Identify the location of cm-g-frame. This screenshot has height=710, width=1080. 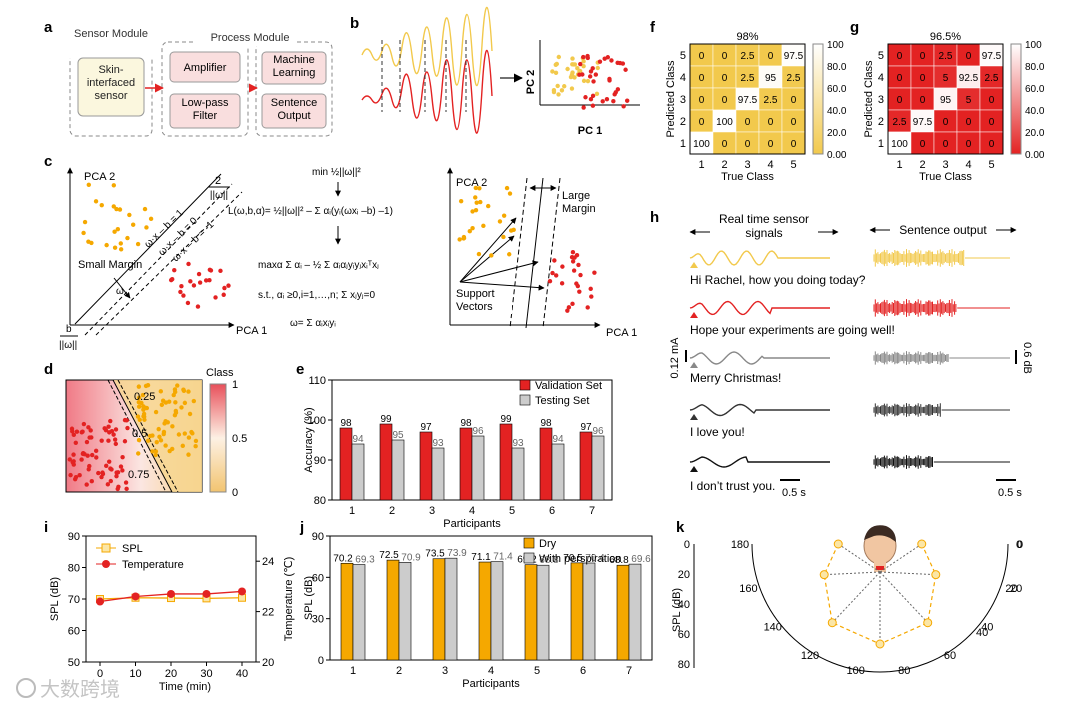
(945, 99).